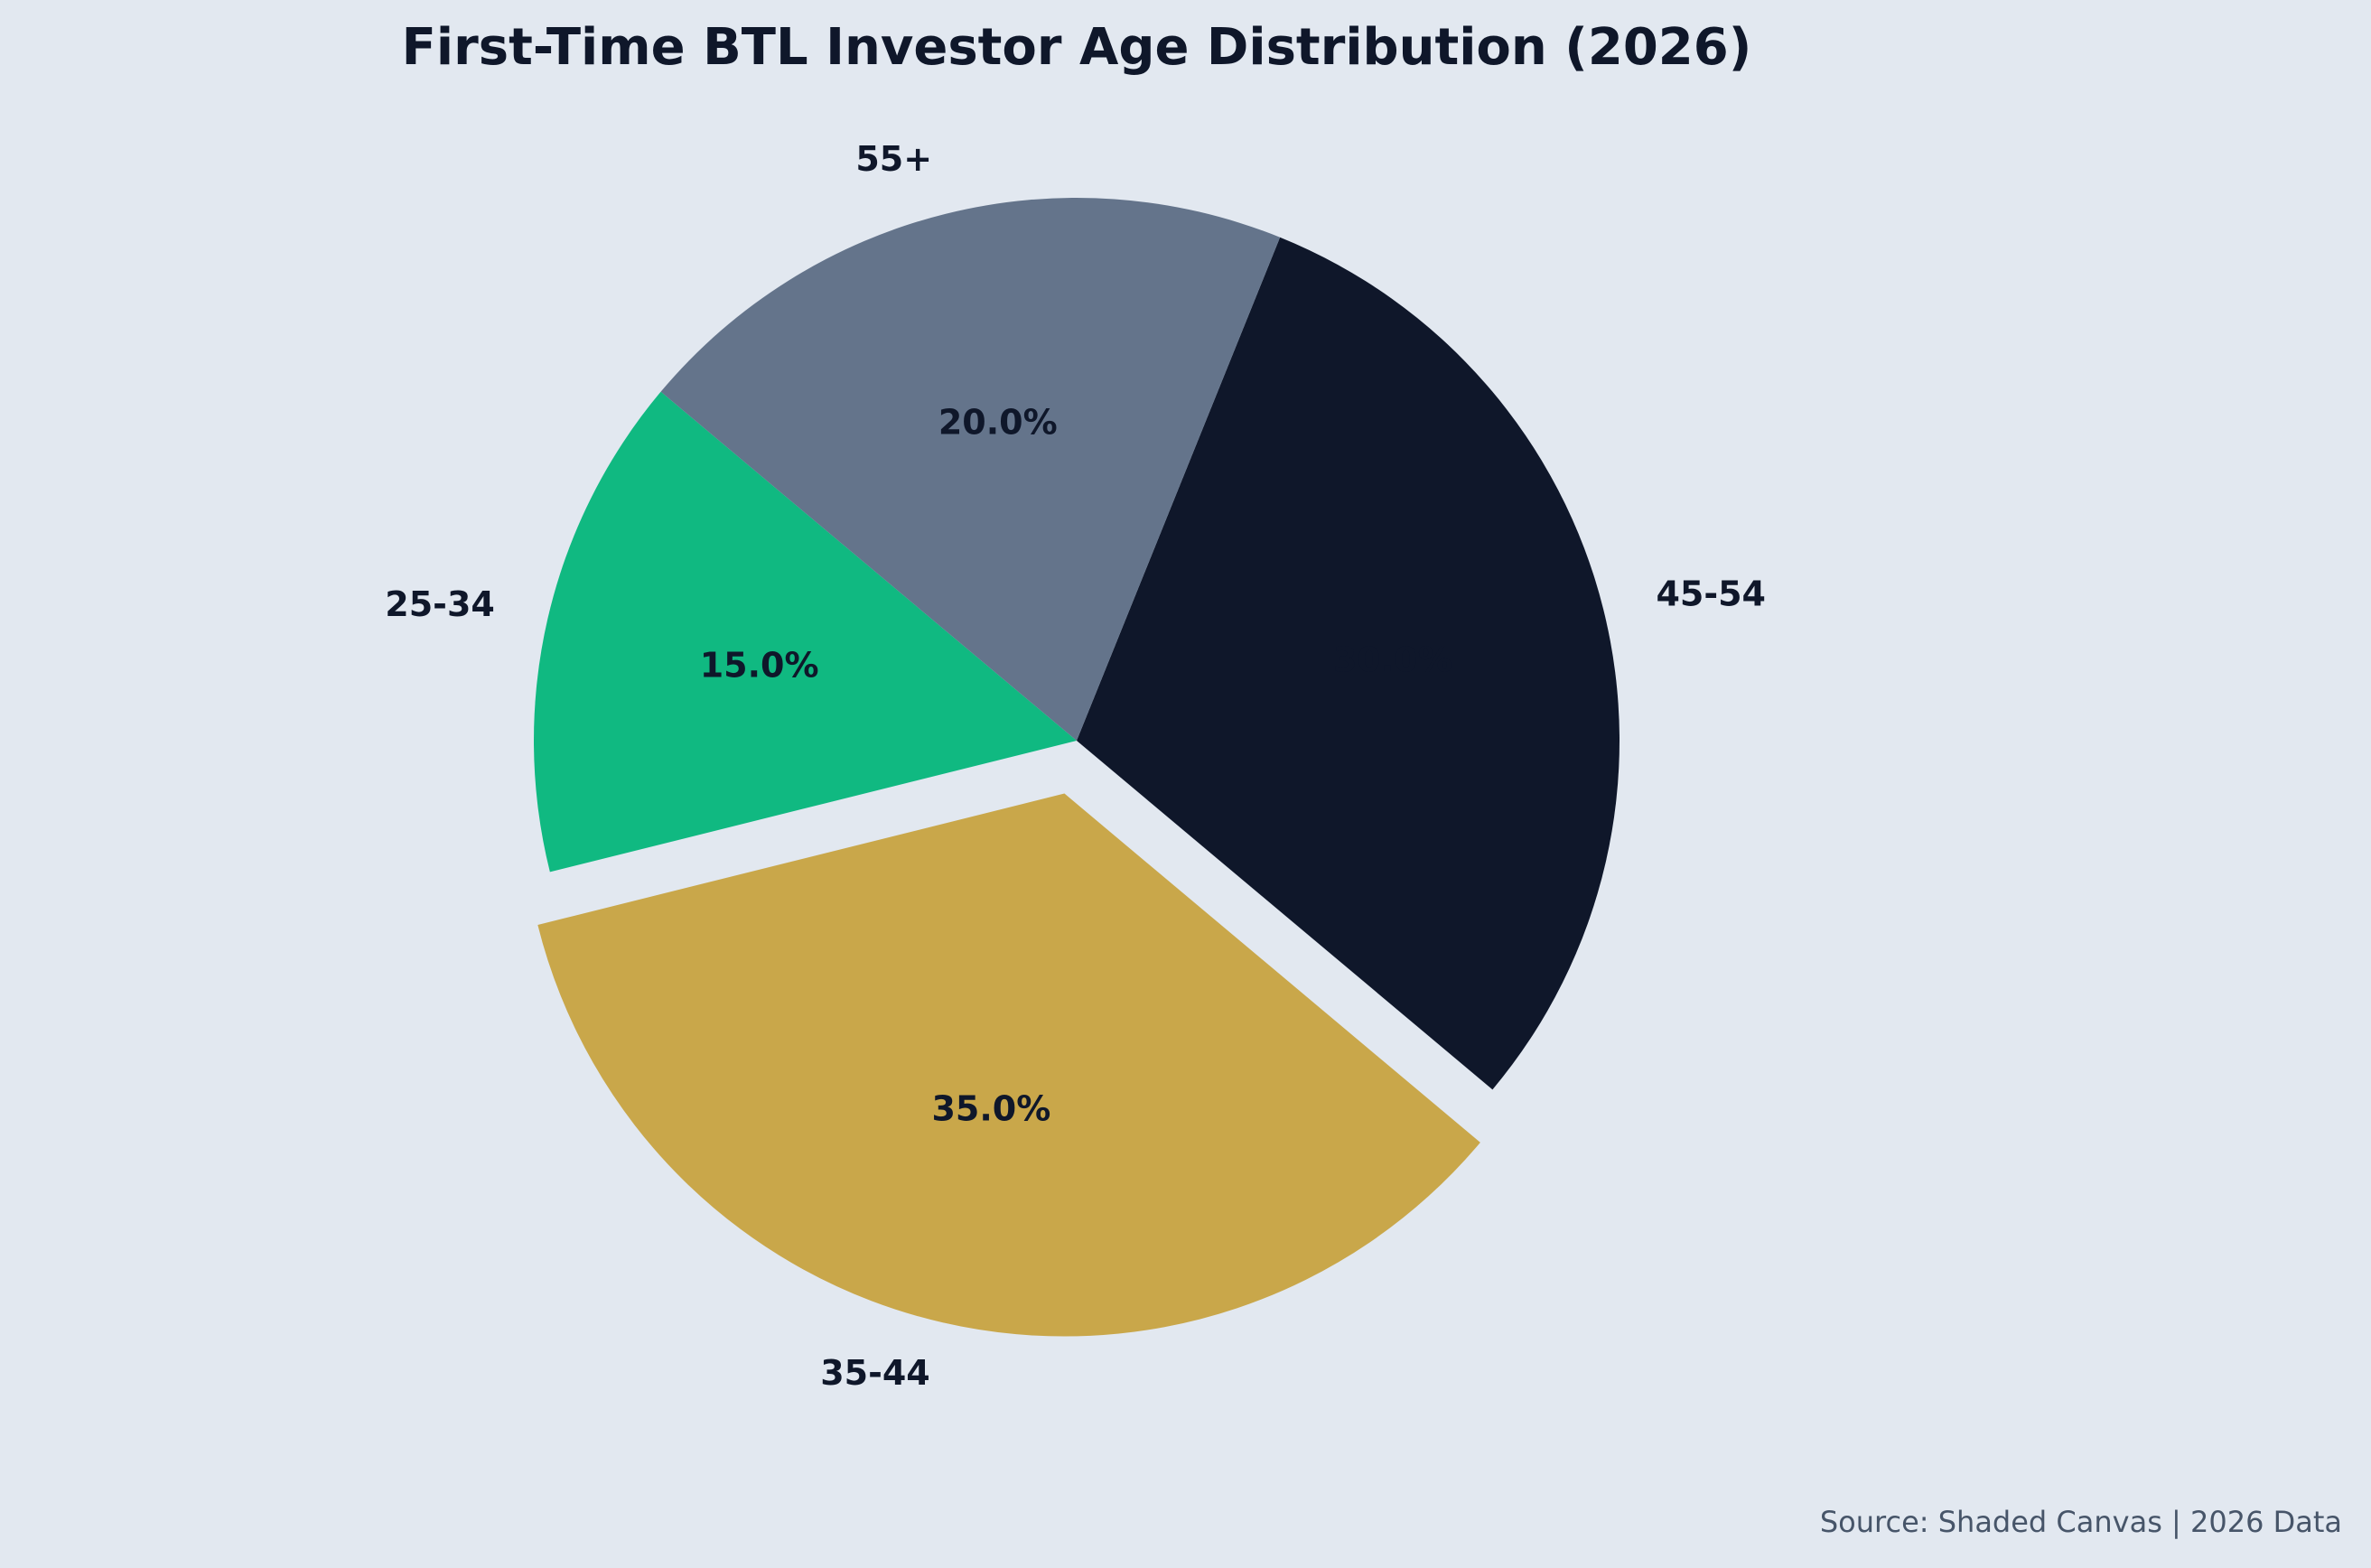 The image size is (2371, 1568). Describe the element at coordinates (1393, 659) in the screenshot. I see `percent-label: 30.0%` at that location.